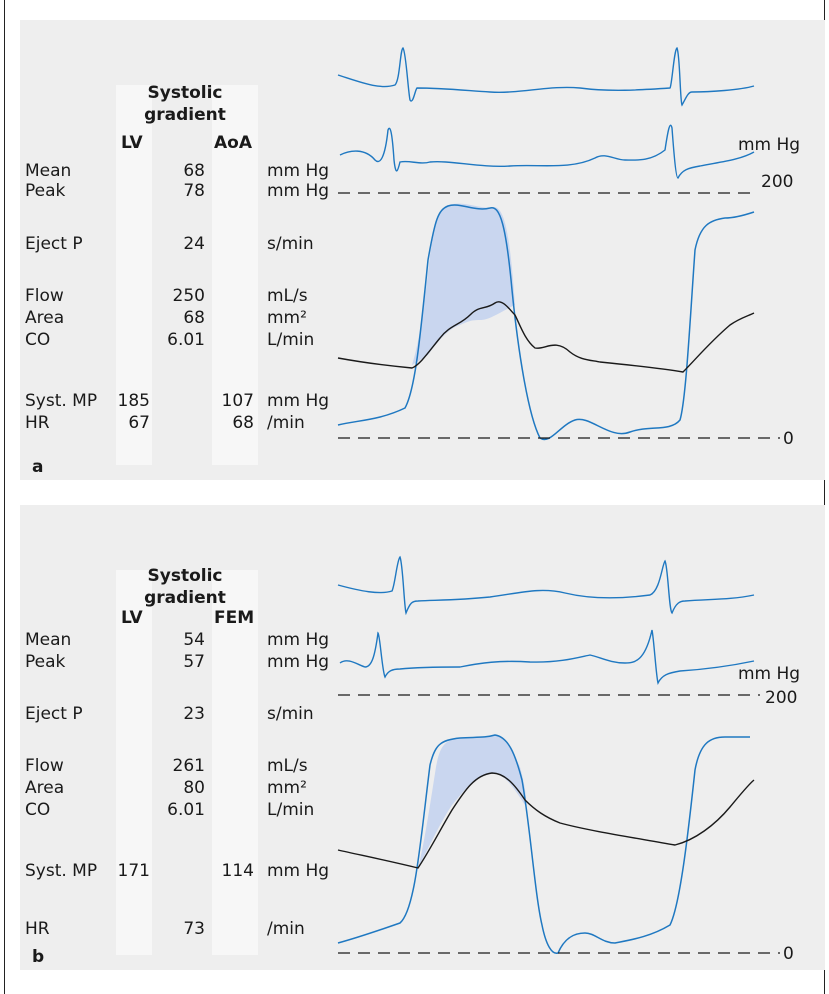 The image size is (829, 994). I want to click on header-col-right: FEM, so click(234, 618).